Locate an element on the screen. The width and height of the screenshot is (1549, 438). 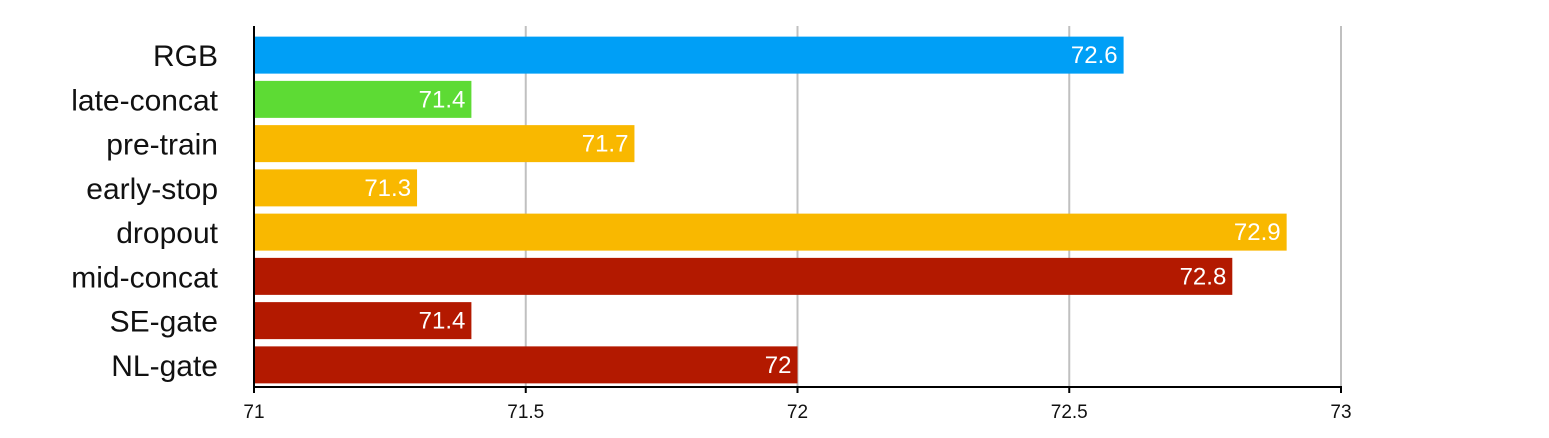
bar-value-label: 71.3 is located at coordinates (387, 188).